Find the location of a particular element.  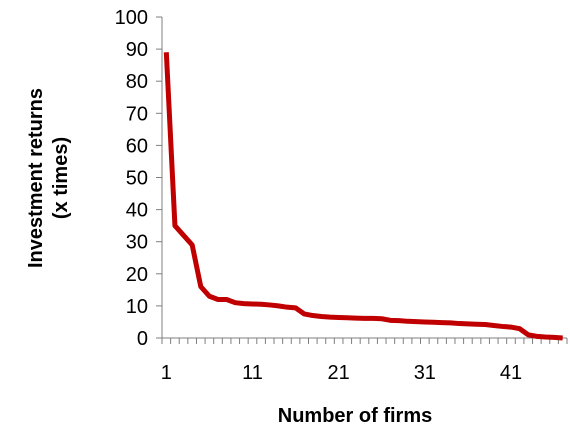

y-tick-label: 90 is located at coordinates (137, 50).